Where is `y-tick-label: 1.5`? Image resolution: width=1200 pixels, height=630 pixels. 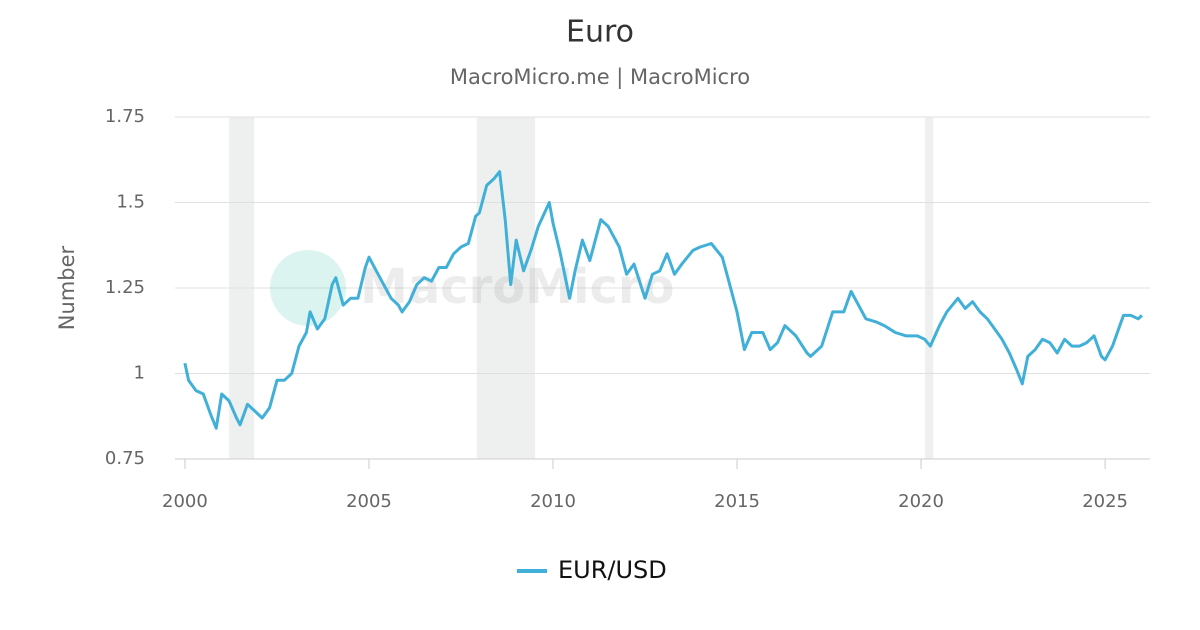
y-tick-label: 1.5 is located at coordinates (130, 202).